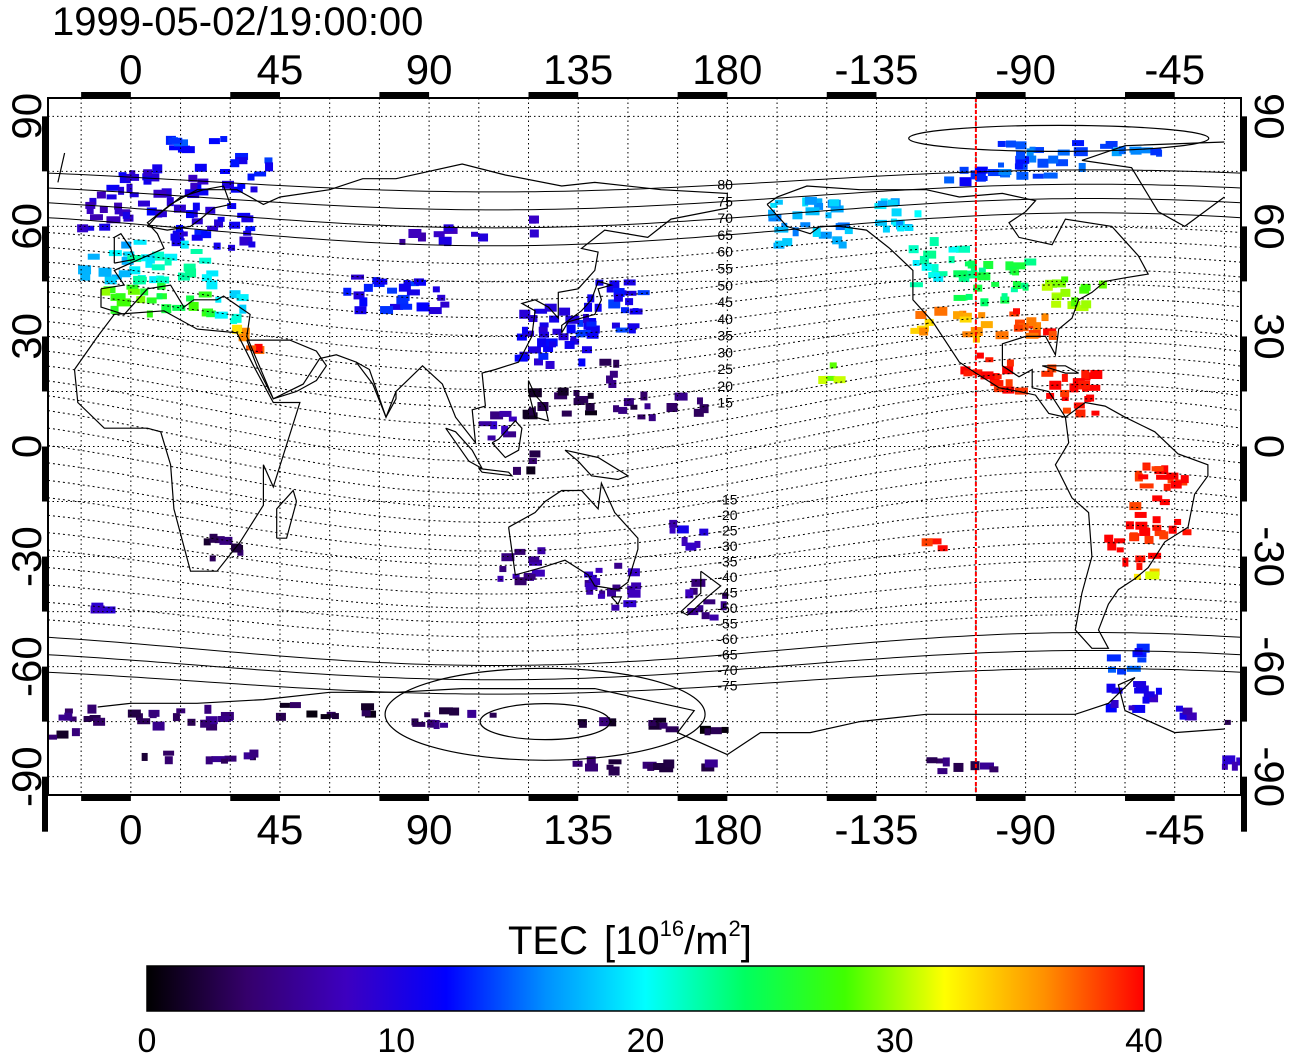 This screenshot has height=1057, width=1292. Describe the element at coordinates (396, 1039) in the screenshot. I see `colorbar-tick-label: 10` at that location.